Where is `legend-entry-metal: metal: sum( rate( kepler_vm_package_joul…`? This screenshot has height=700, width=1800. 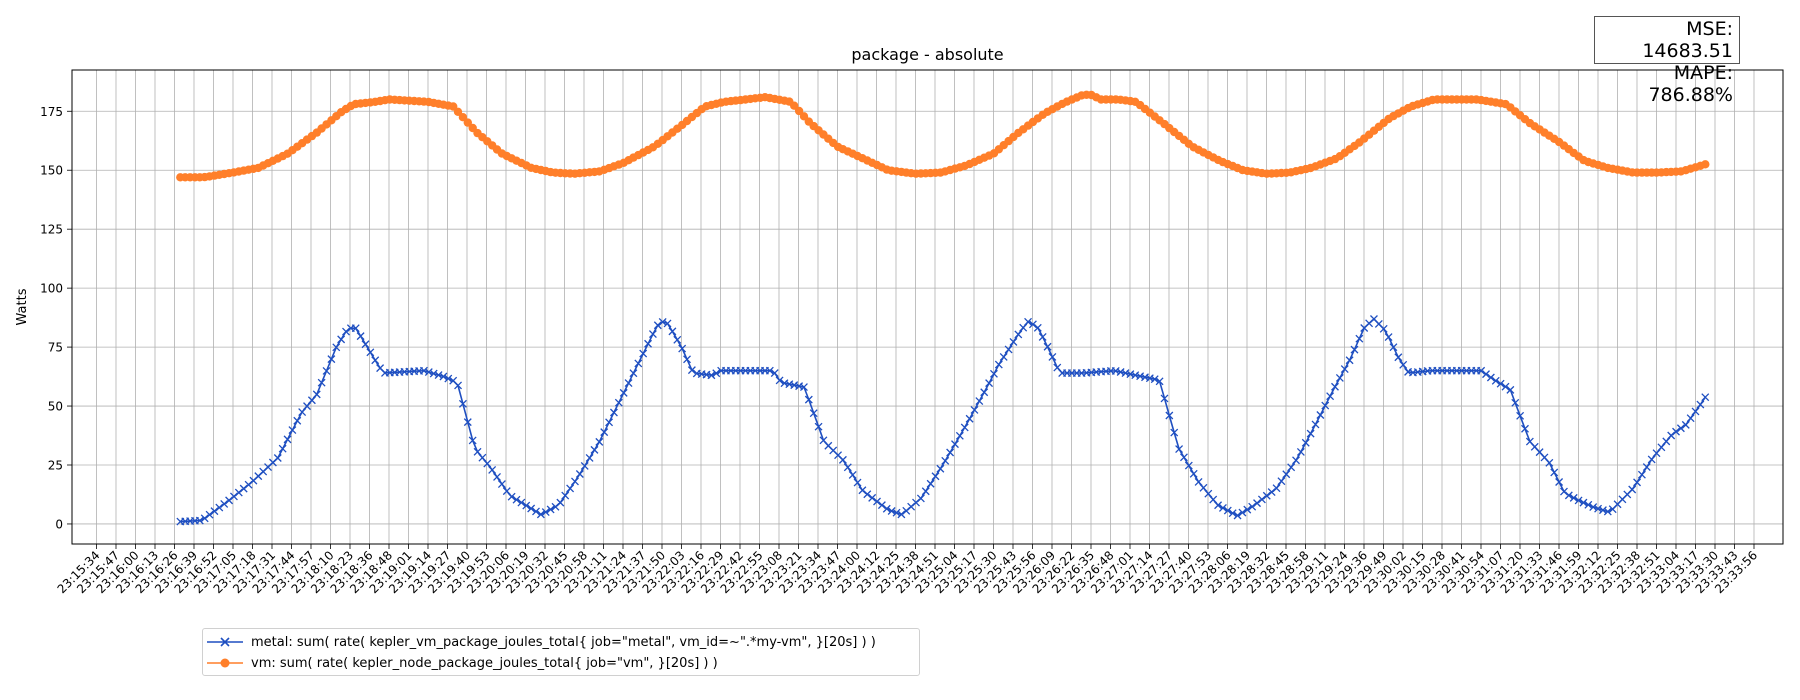
legend-entry-metal: metal: sum( rate( kepler_vm_package_joul… is located at coordinates (539, 642).